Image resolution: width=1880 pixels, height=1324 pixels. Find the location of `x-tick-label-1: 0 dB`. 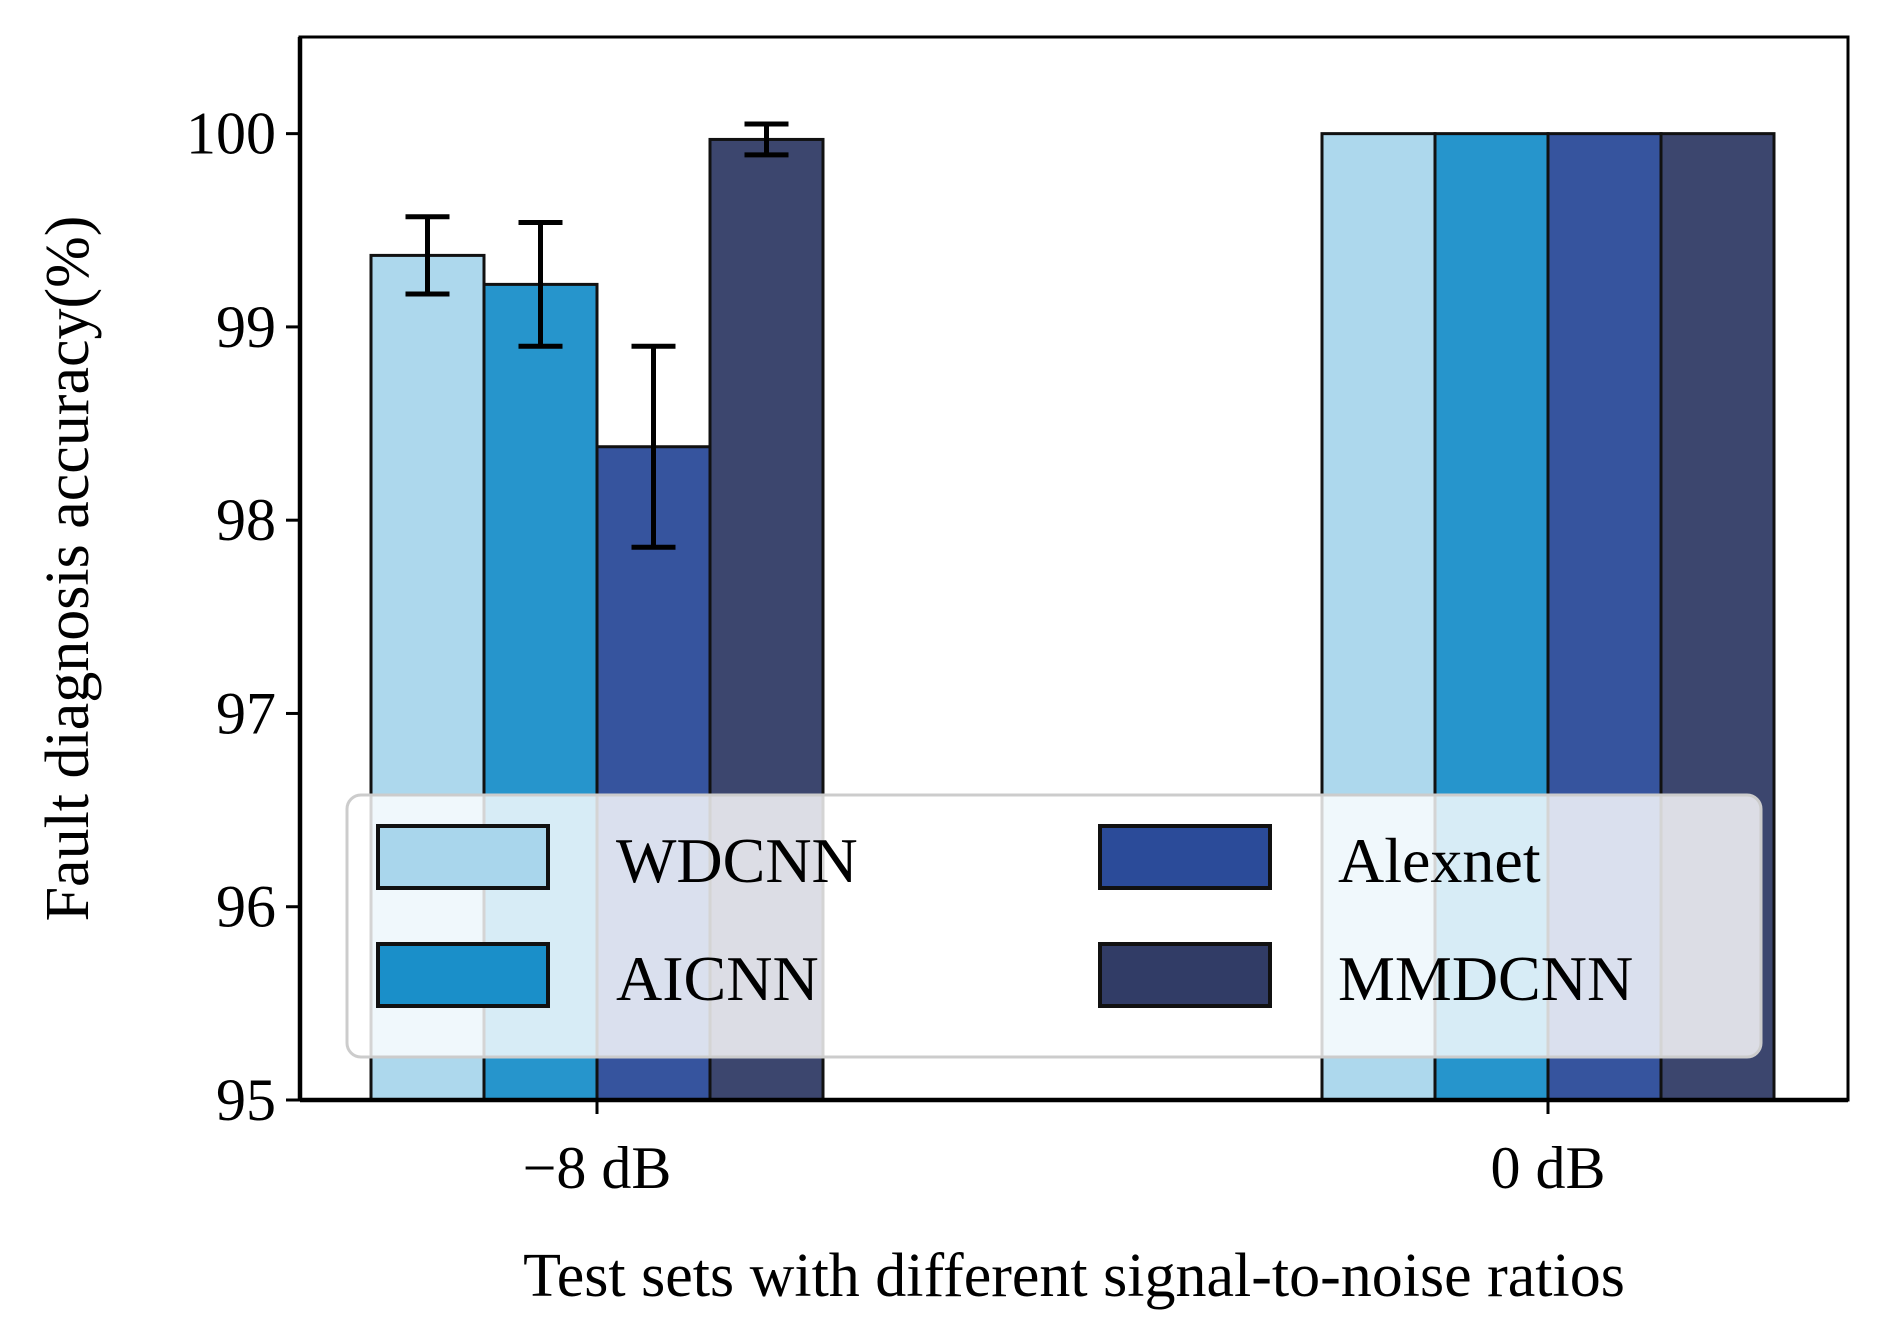

x-tick-label-1: 0 dB is located at coordinates (1547, 1168).